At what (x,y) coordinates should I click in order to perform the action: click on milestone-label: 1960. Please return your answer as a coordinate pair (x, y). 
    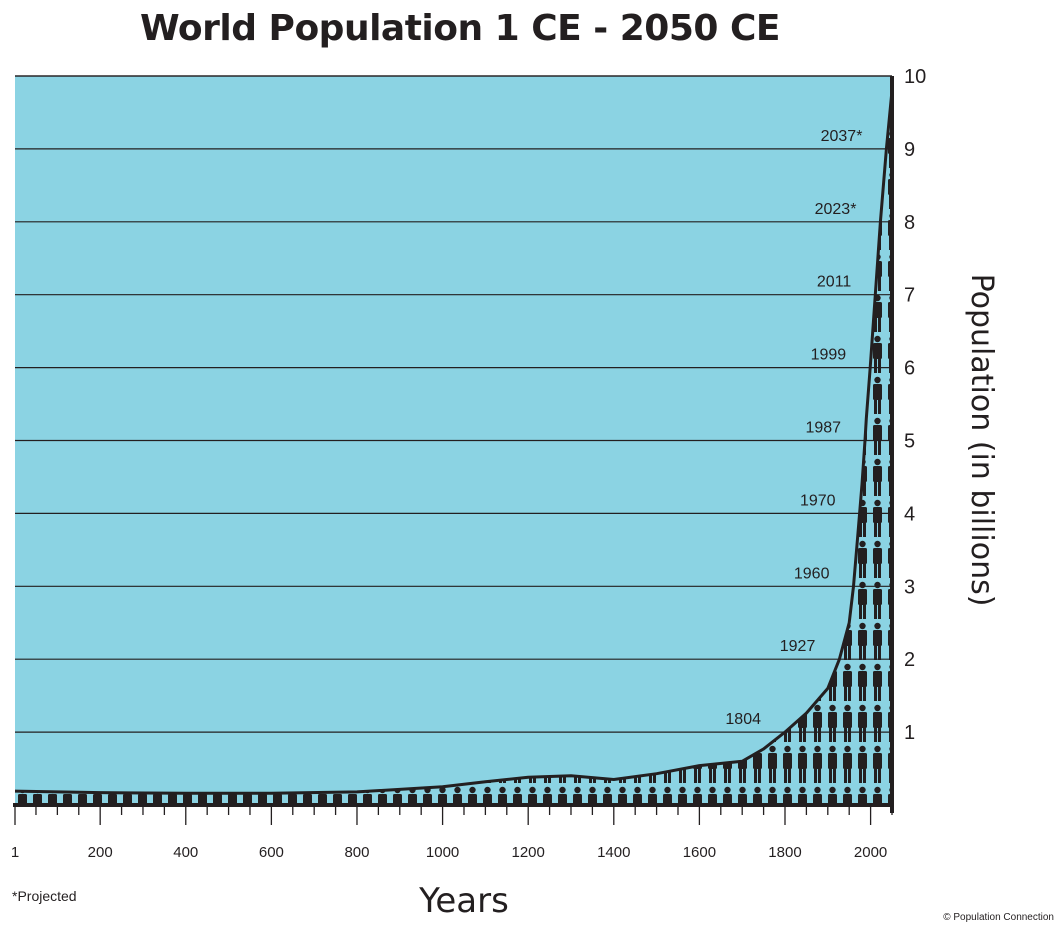
    Looking at the image, I should click on (812, 573).